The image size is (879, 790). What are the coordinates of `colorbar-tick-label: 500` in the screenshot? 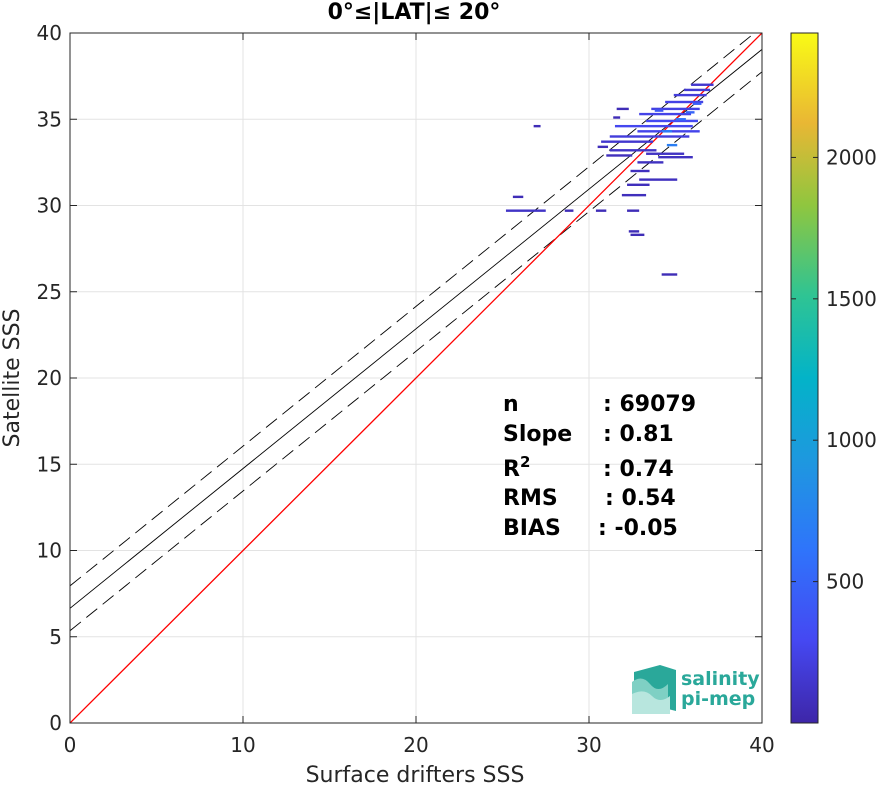 It's located at (845, 582).